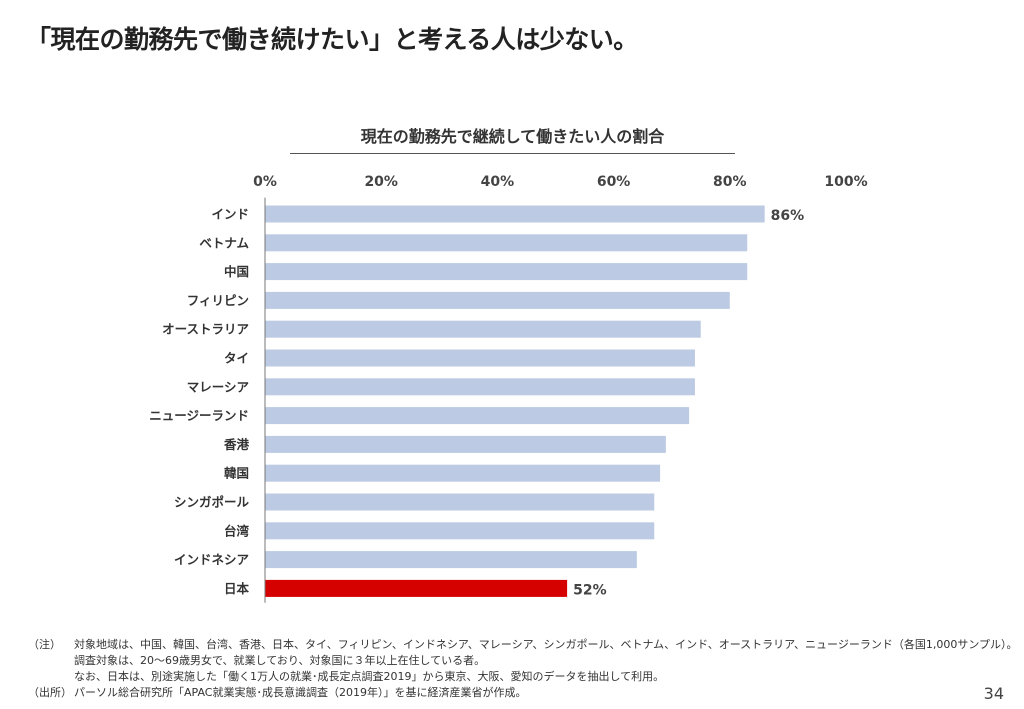 The image size is (1024, 709). Describe the element at coordinates (199, 415) in the screenshot. I see `category-label: ニュージーランド` at that location.